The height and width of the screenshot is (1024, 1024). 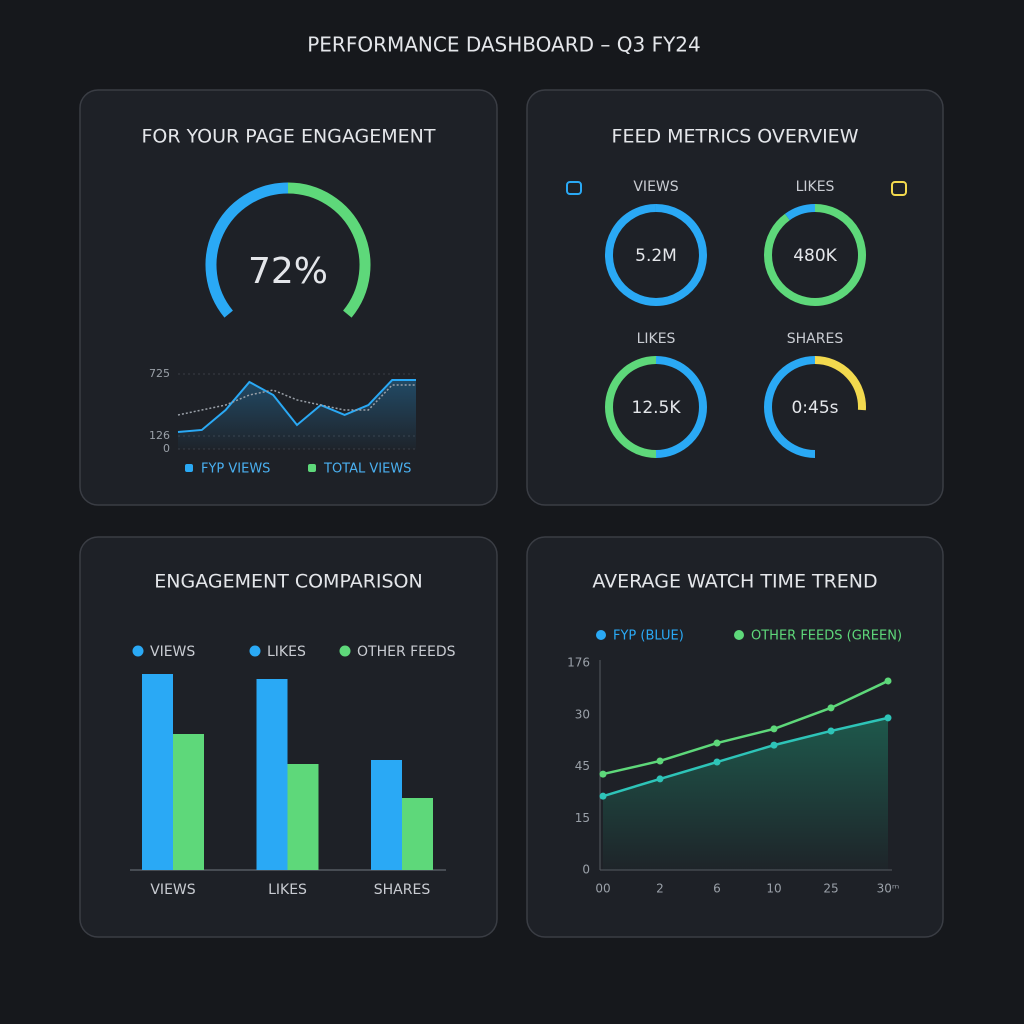 I want to click on y-tick-label: 15, so click(x=582, y=818).